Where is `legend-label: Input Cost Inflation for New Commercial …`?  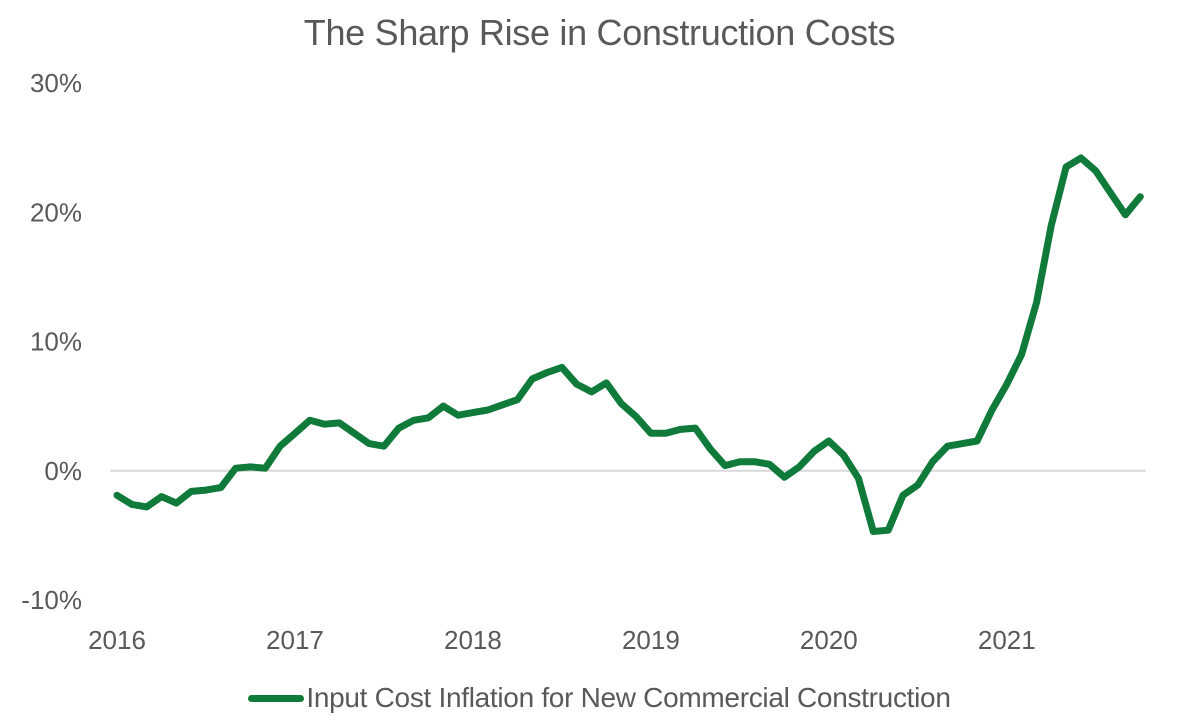
legend-label: Input Cost Inflation for New Commercial … is located at coordinates (628, 697).